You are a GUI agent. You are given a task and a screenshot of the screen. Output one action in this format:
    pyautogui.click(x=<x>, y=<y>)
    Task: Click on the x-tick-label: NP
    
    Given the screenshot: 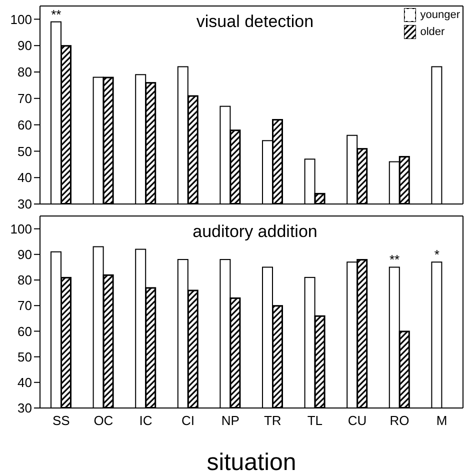 What is the action you would take?
    pyautogui.click(x=230, y=420)
    